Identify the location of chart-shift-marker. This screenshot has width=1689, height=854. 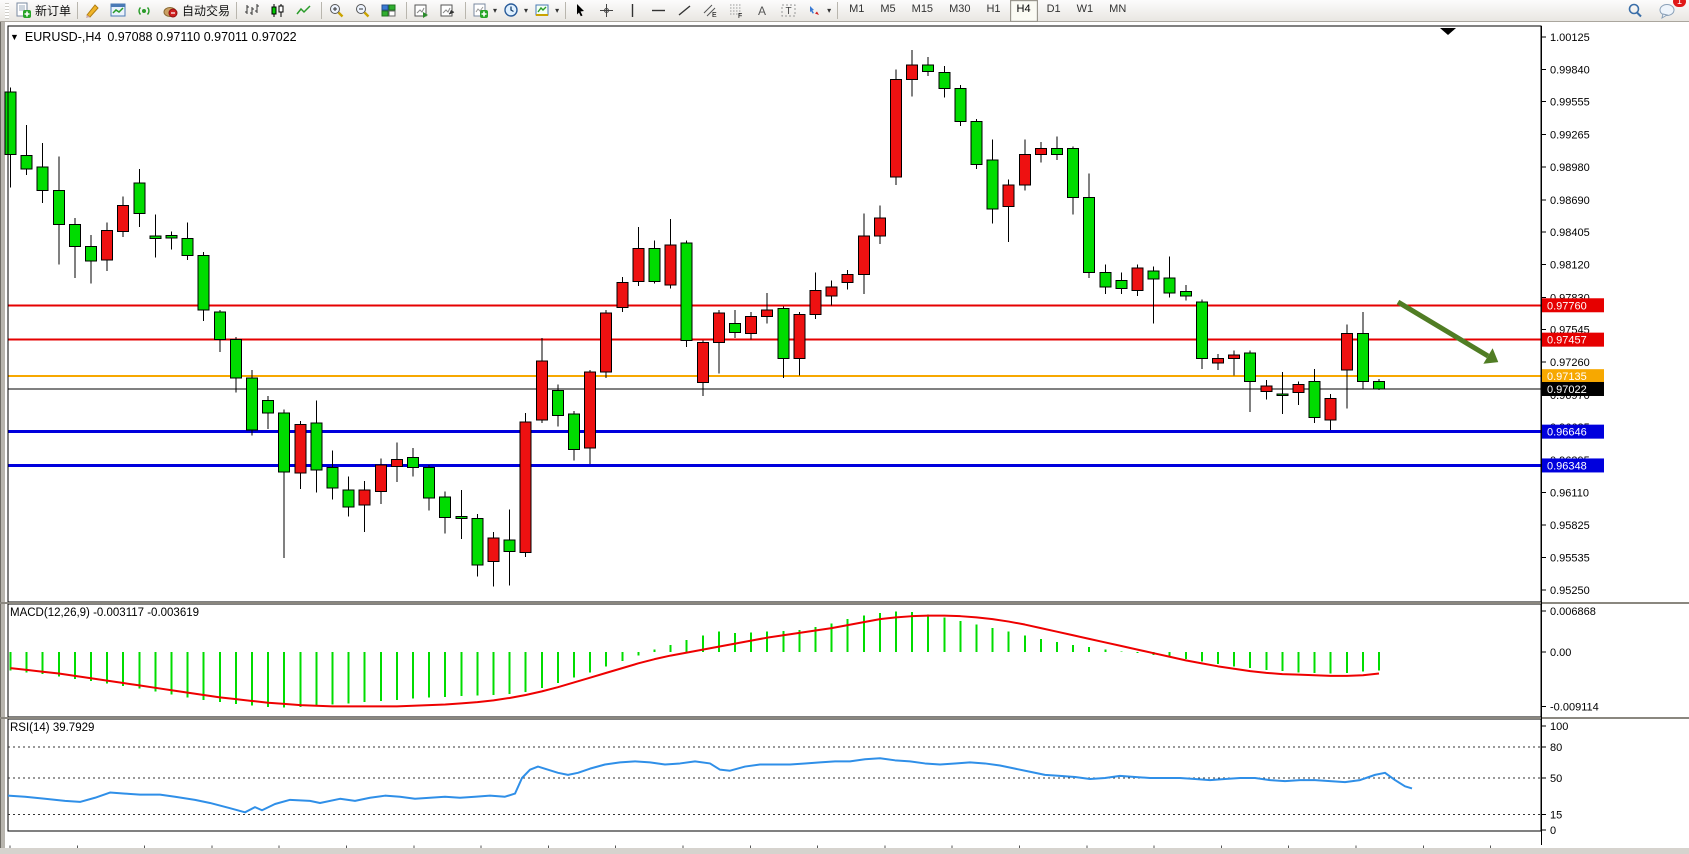
(1448, 31).